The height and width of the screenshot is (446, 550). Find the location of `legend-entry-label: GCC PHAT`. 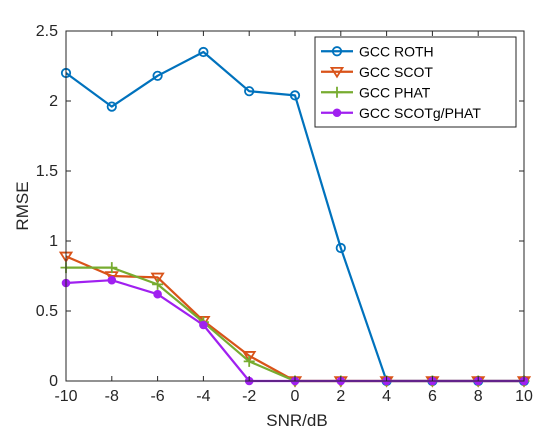

legend-entry-label: GCC PHAT is located at coordinates (395, 92).